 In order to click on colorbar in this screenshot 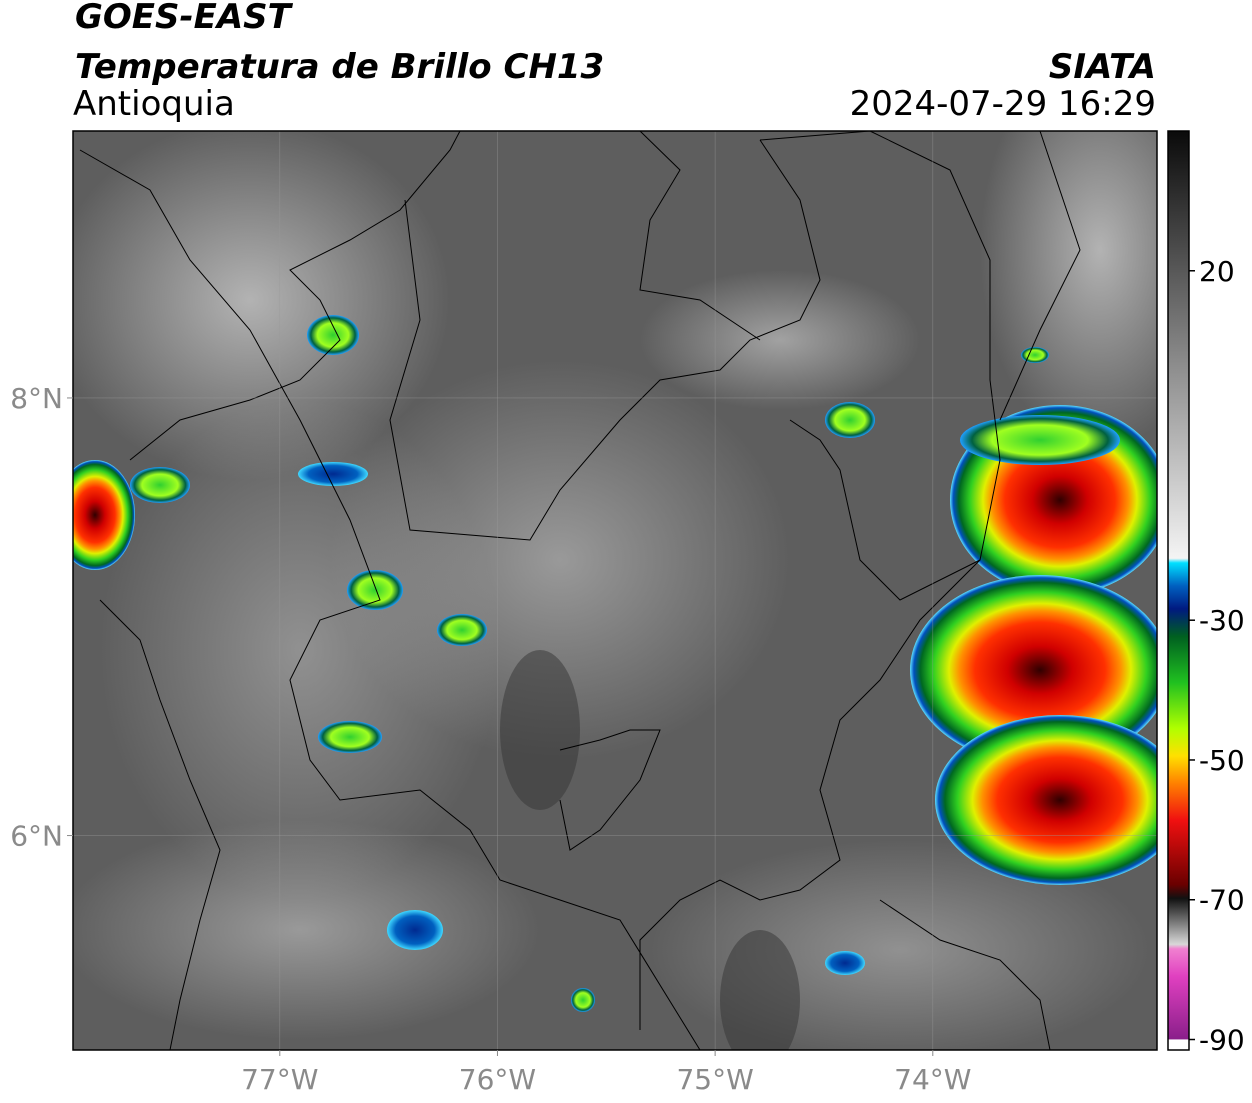, I will do `click(1178, 590)`.